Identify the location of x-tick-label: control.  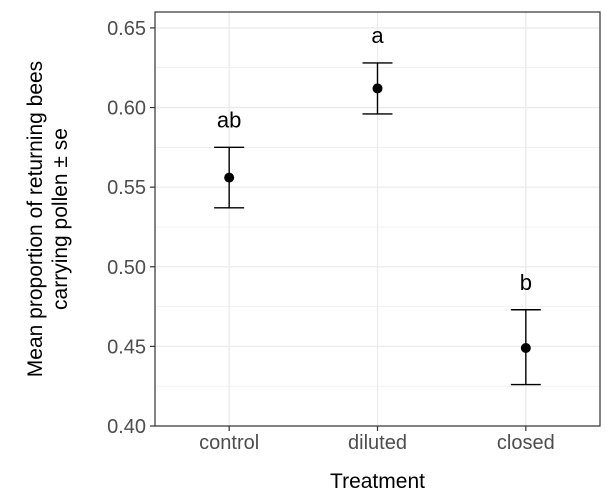
(229, 443).